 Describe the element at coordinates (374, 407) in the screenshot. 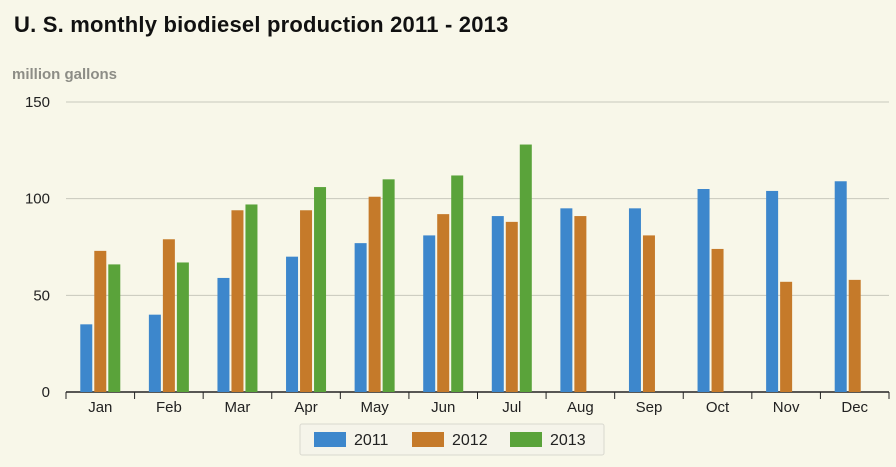

I see `x-tick-label: May` at that location.